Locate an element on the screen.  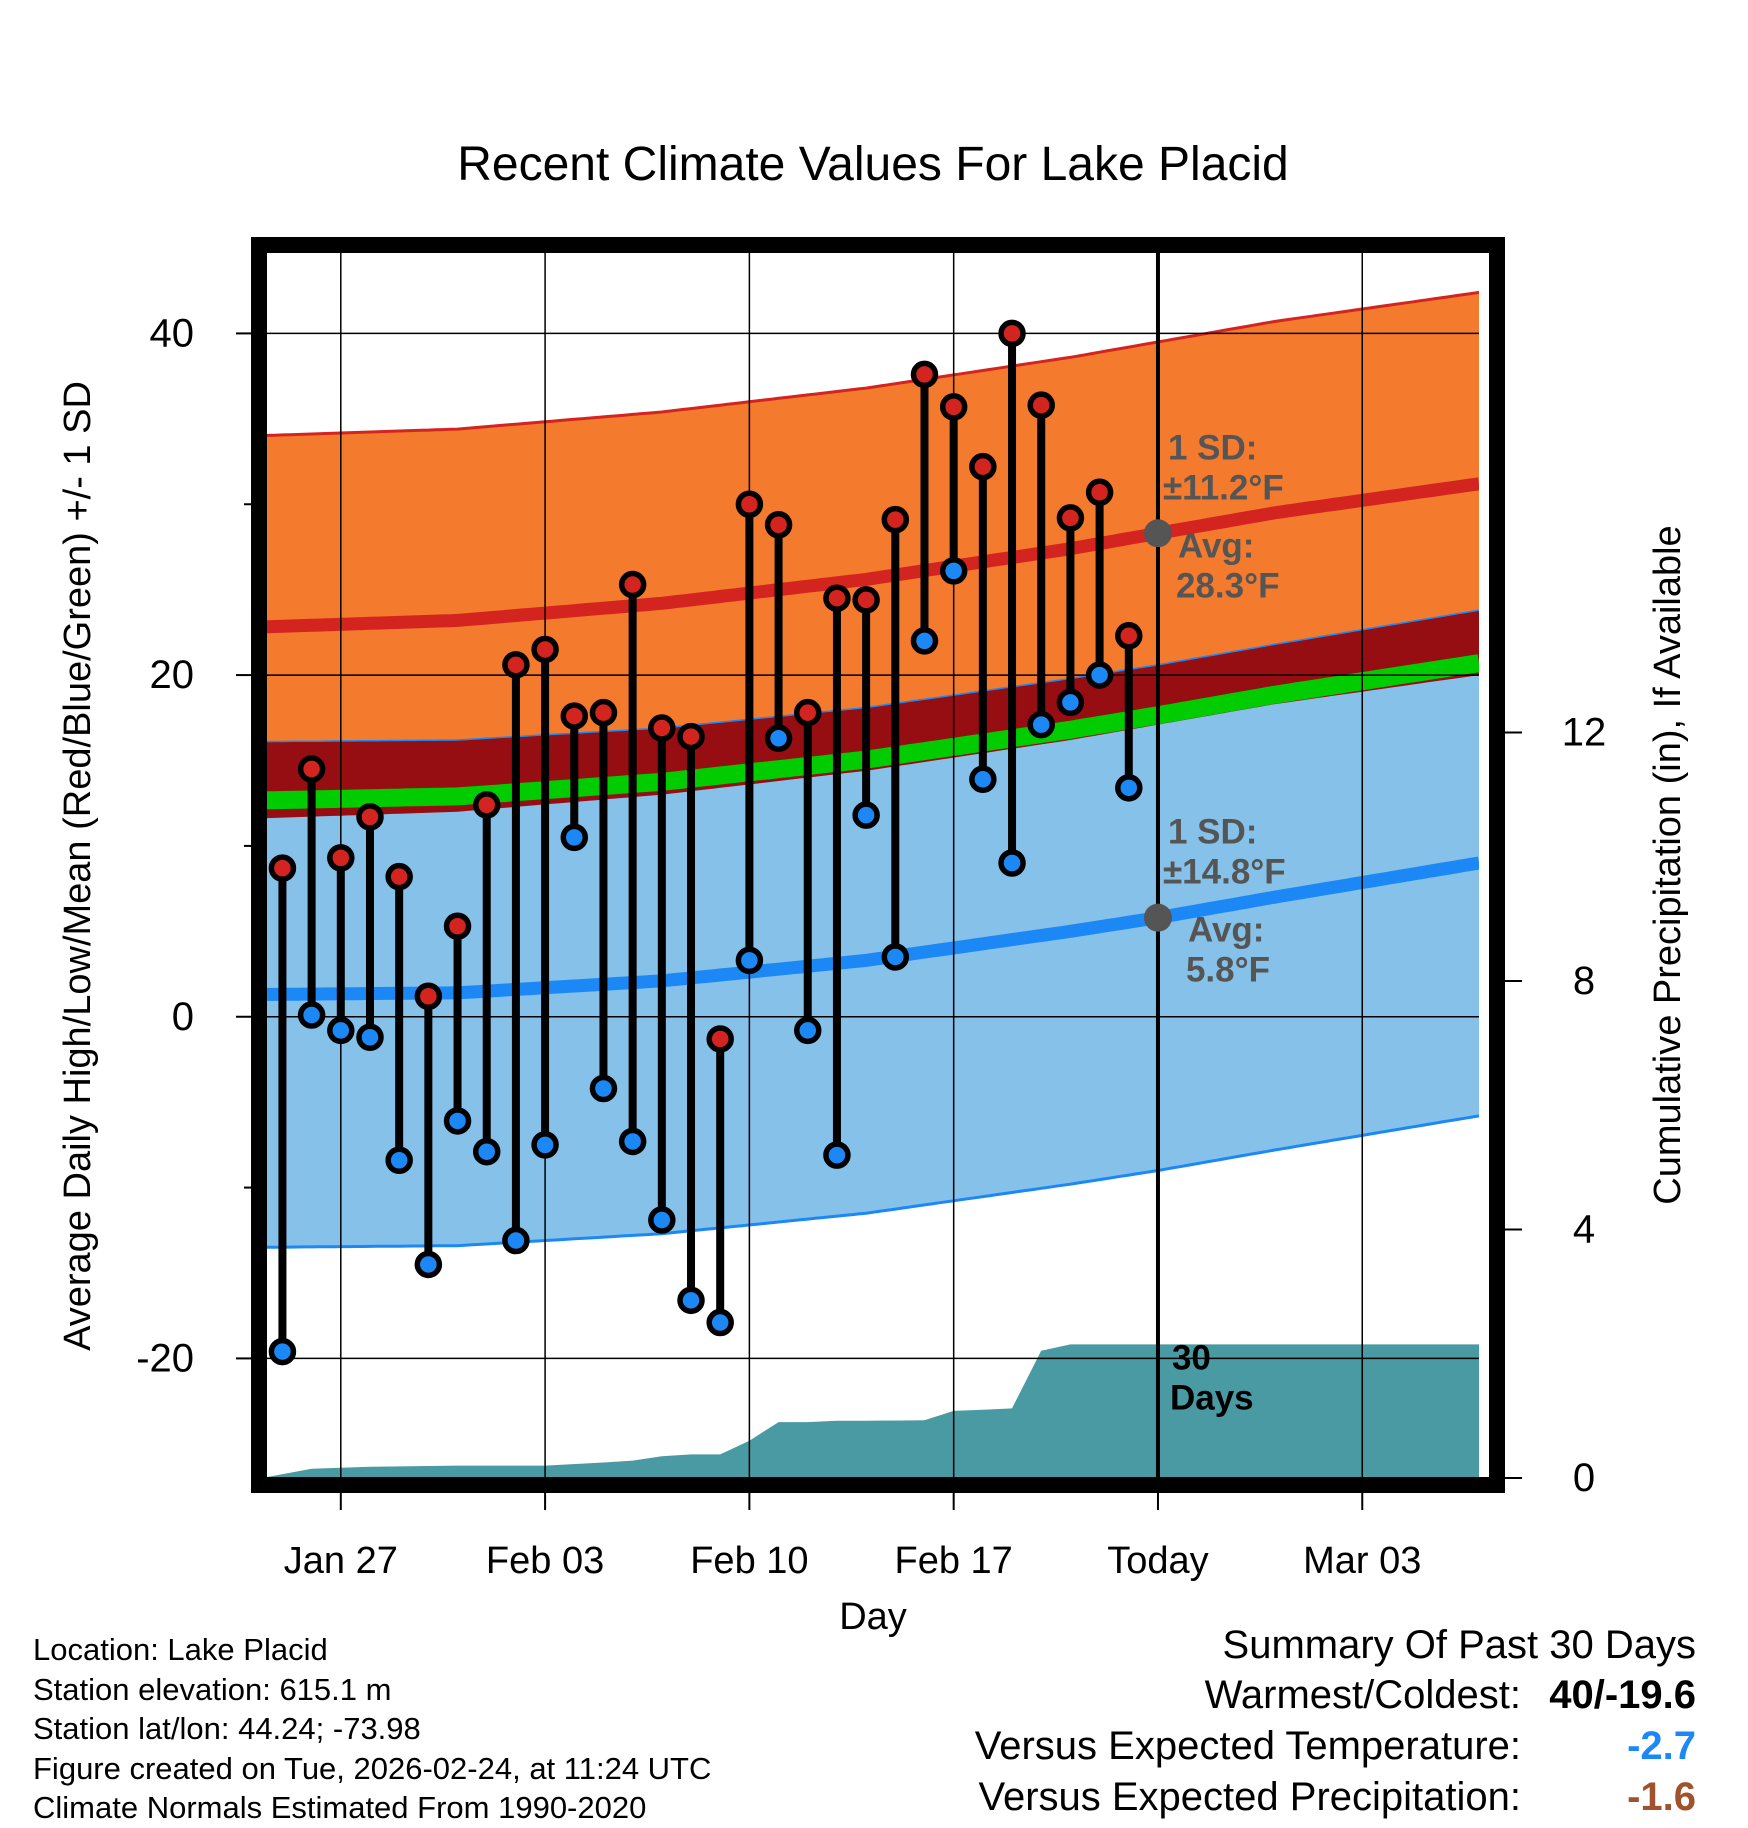
temp-row: Versus Expected Temperature: -2.7 is located at coordinates (1246, 1746).